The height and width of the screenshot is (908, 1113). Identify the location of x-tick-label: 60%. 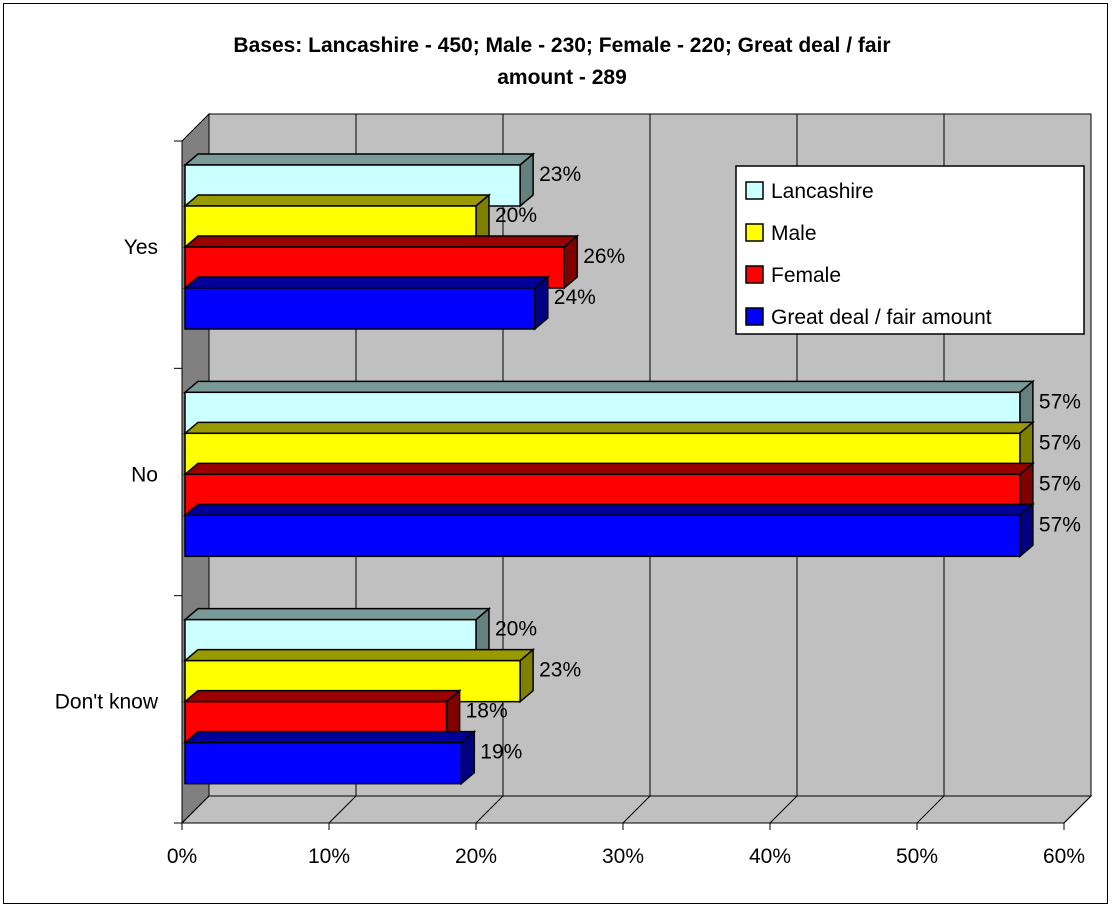
(1064, 856).